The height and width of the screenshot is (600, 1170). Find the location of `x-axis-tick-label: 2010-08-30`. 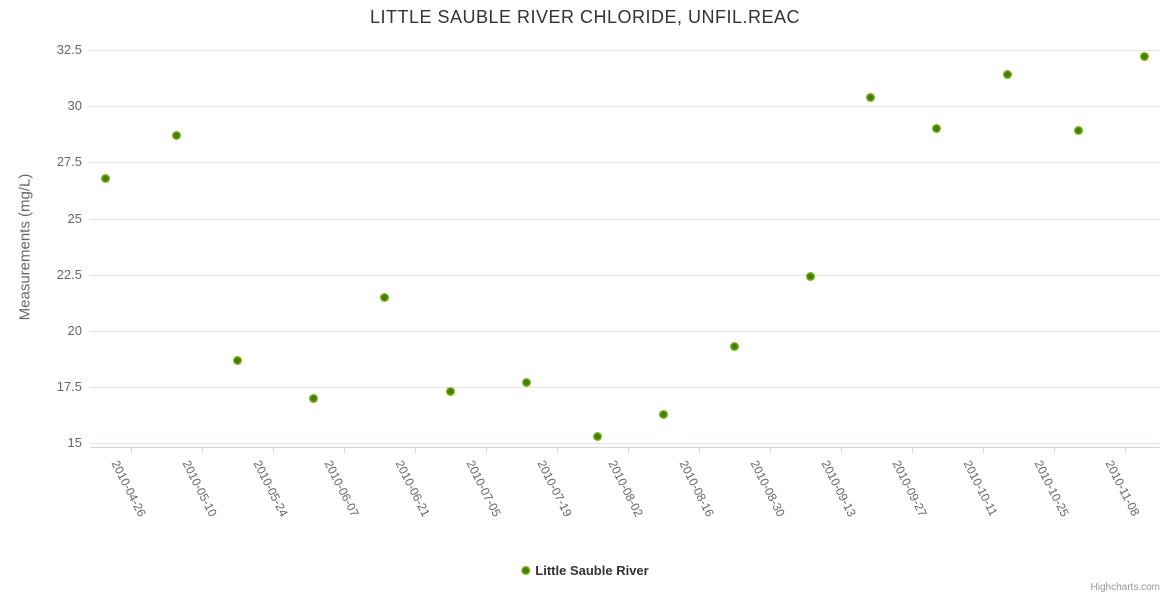

x-axis-tick-label: 2010-08-30 is located at coordinates (767, 489).